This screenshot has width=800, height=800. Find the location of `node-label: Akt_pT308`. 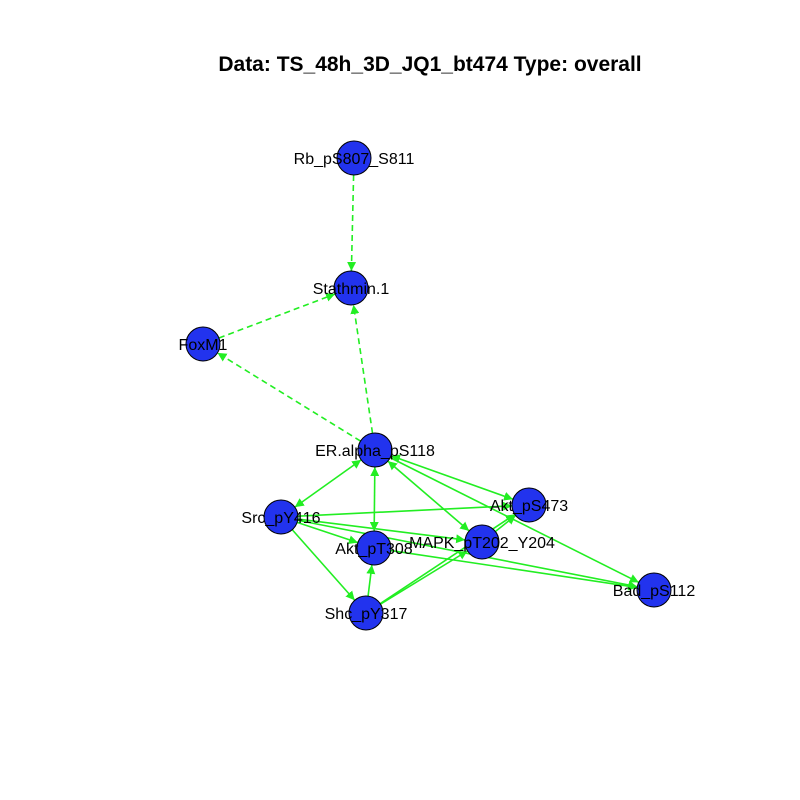

node-label: Akt_pT308 is located at coordinates (373, 549).